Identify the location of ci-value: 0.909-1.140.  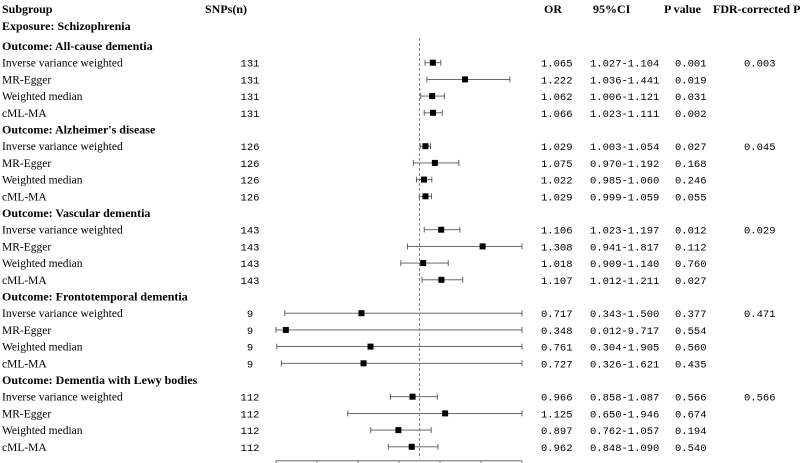
(624, 265).